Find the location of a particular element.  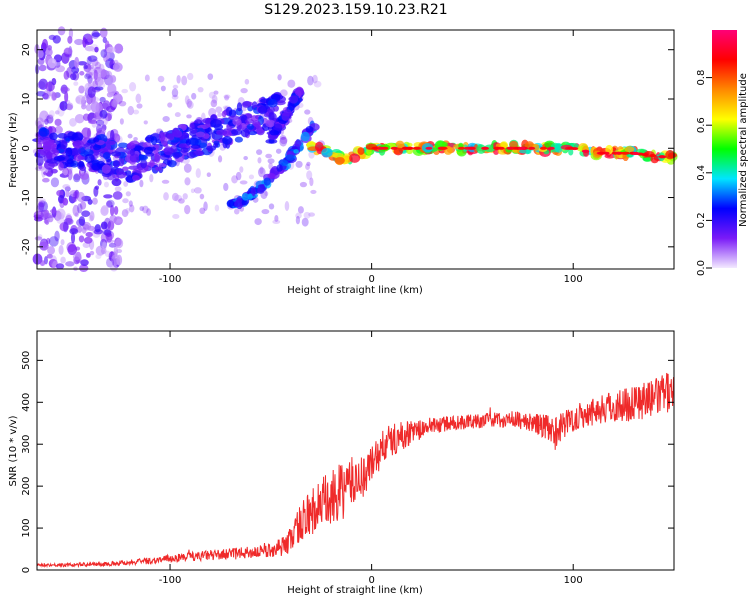

colorbar-ticks: 0.0 0.2 0.4 0.6 0.8 is located at coordinates (704, 173).